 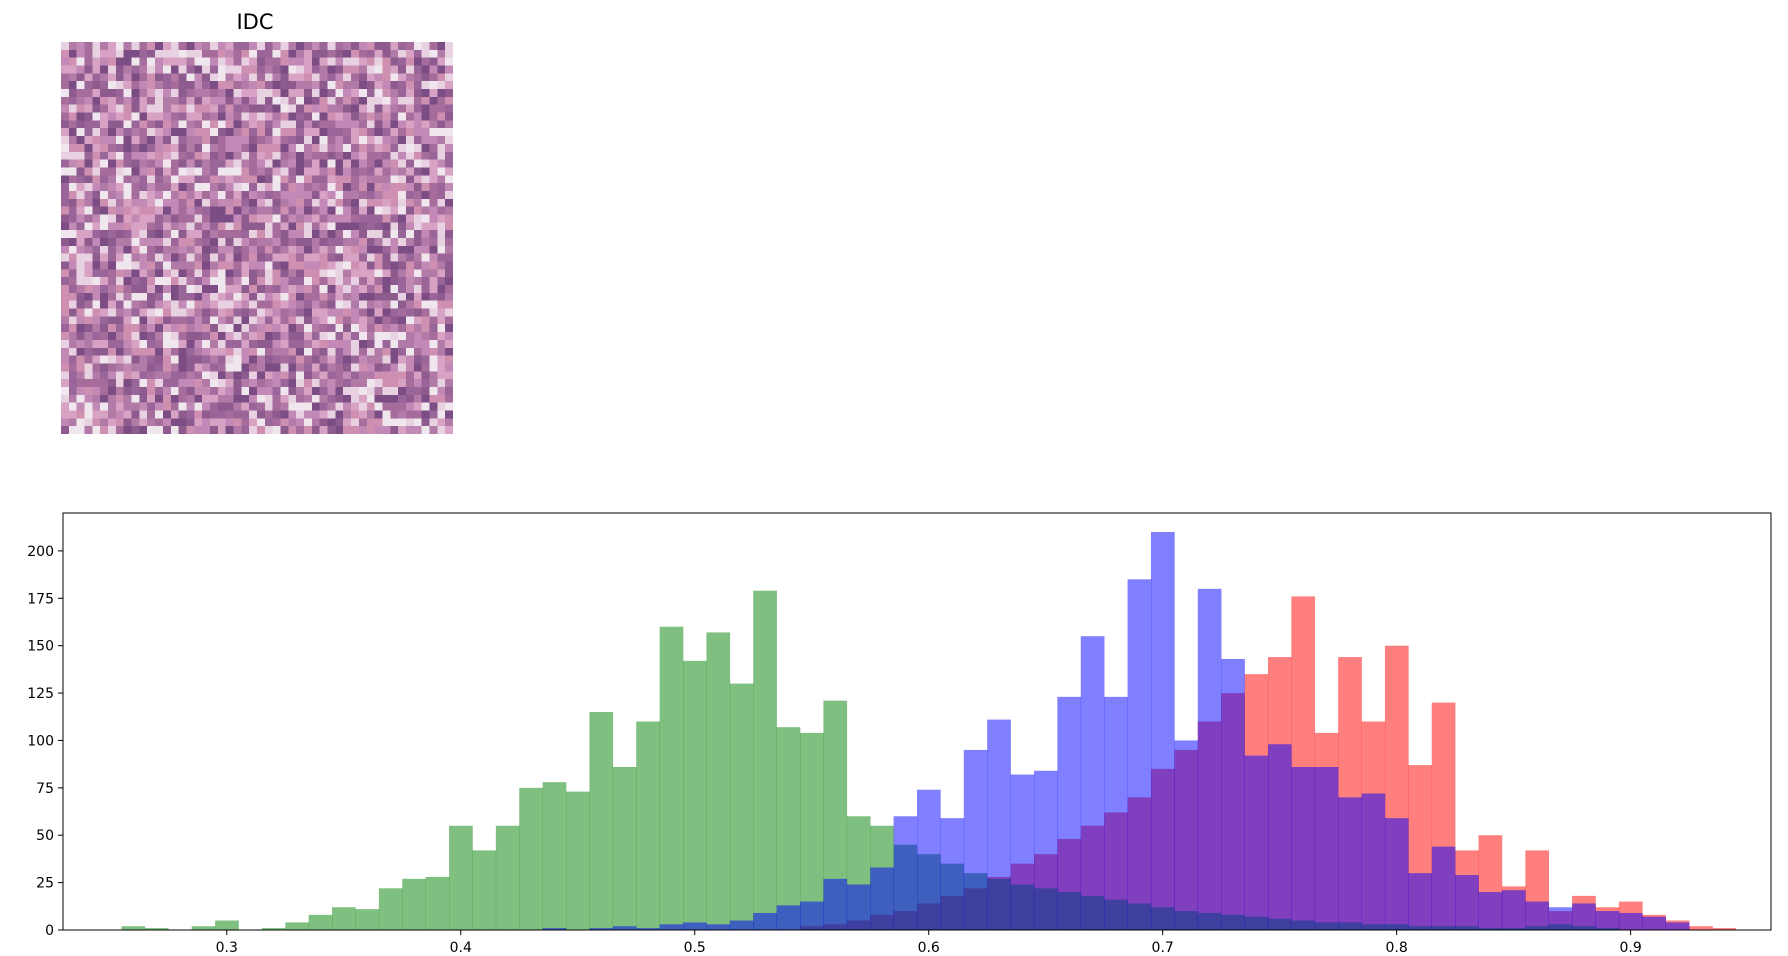 I want to click on x-tick-label: 0.9, so click(x=1630, y=948).